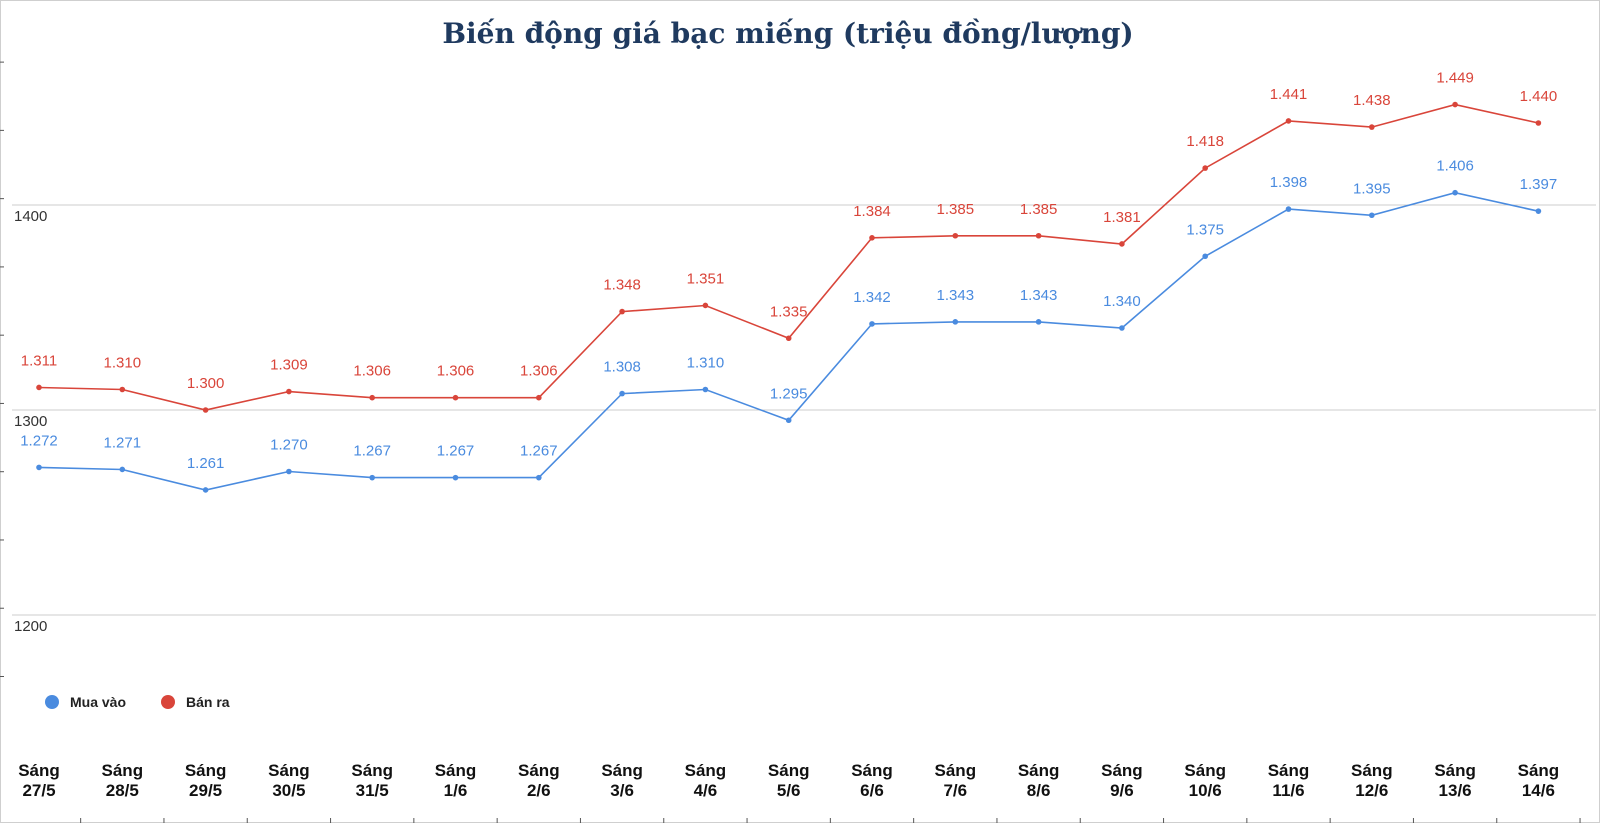 This screenshot has height=823, width=1600. What do you see at coordinates (1455, 166) in the screenshot?
I see `data-label: 1.406` at bounding box center [1455, 166].